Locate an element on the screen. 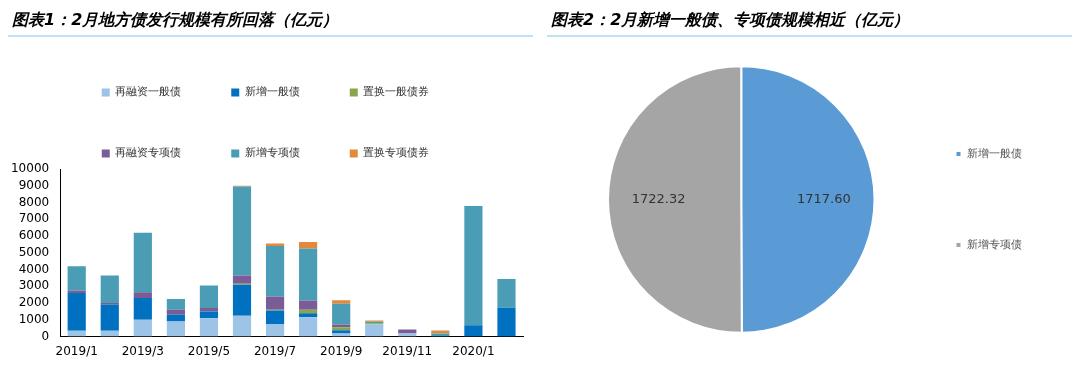 This screenshot has height=383, width=1080. y-tick-label: 10000 is located at coordinates (30, 168).